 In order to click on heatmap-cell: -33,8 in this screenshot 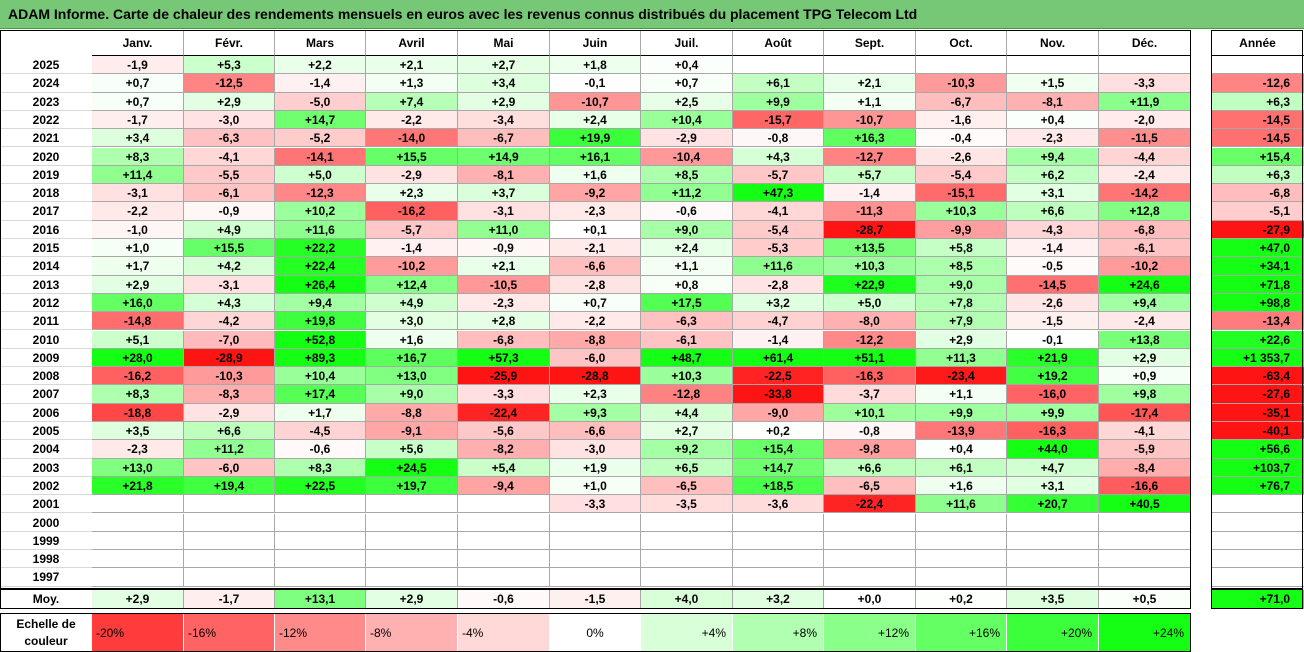, I will do `click(778, 394)`.